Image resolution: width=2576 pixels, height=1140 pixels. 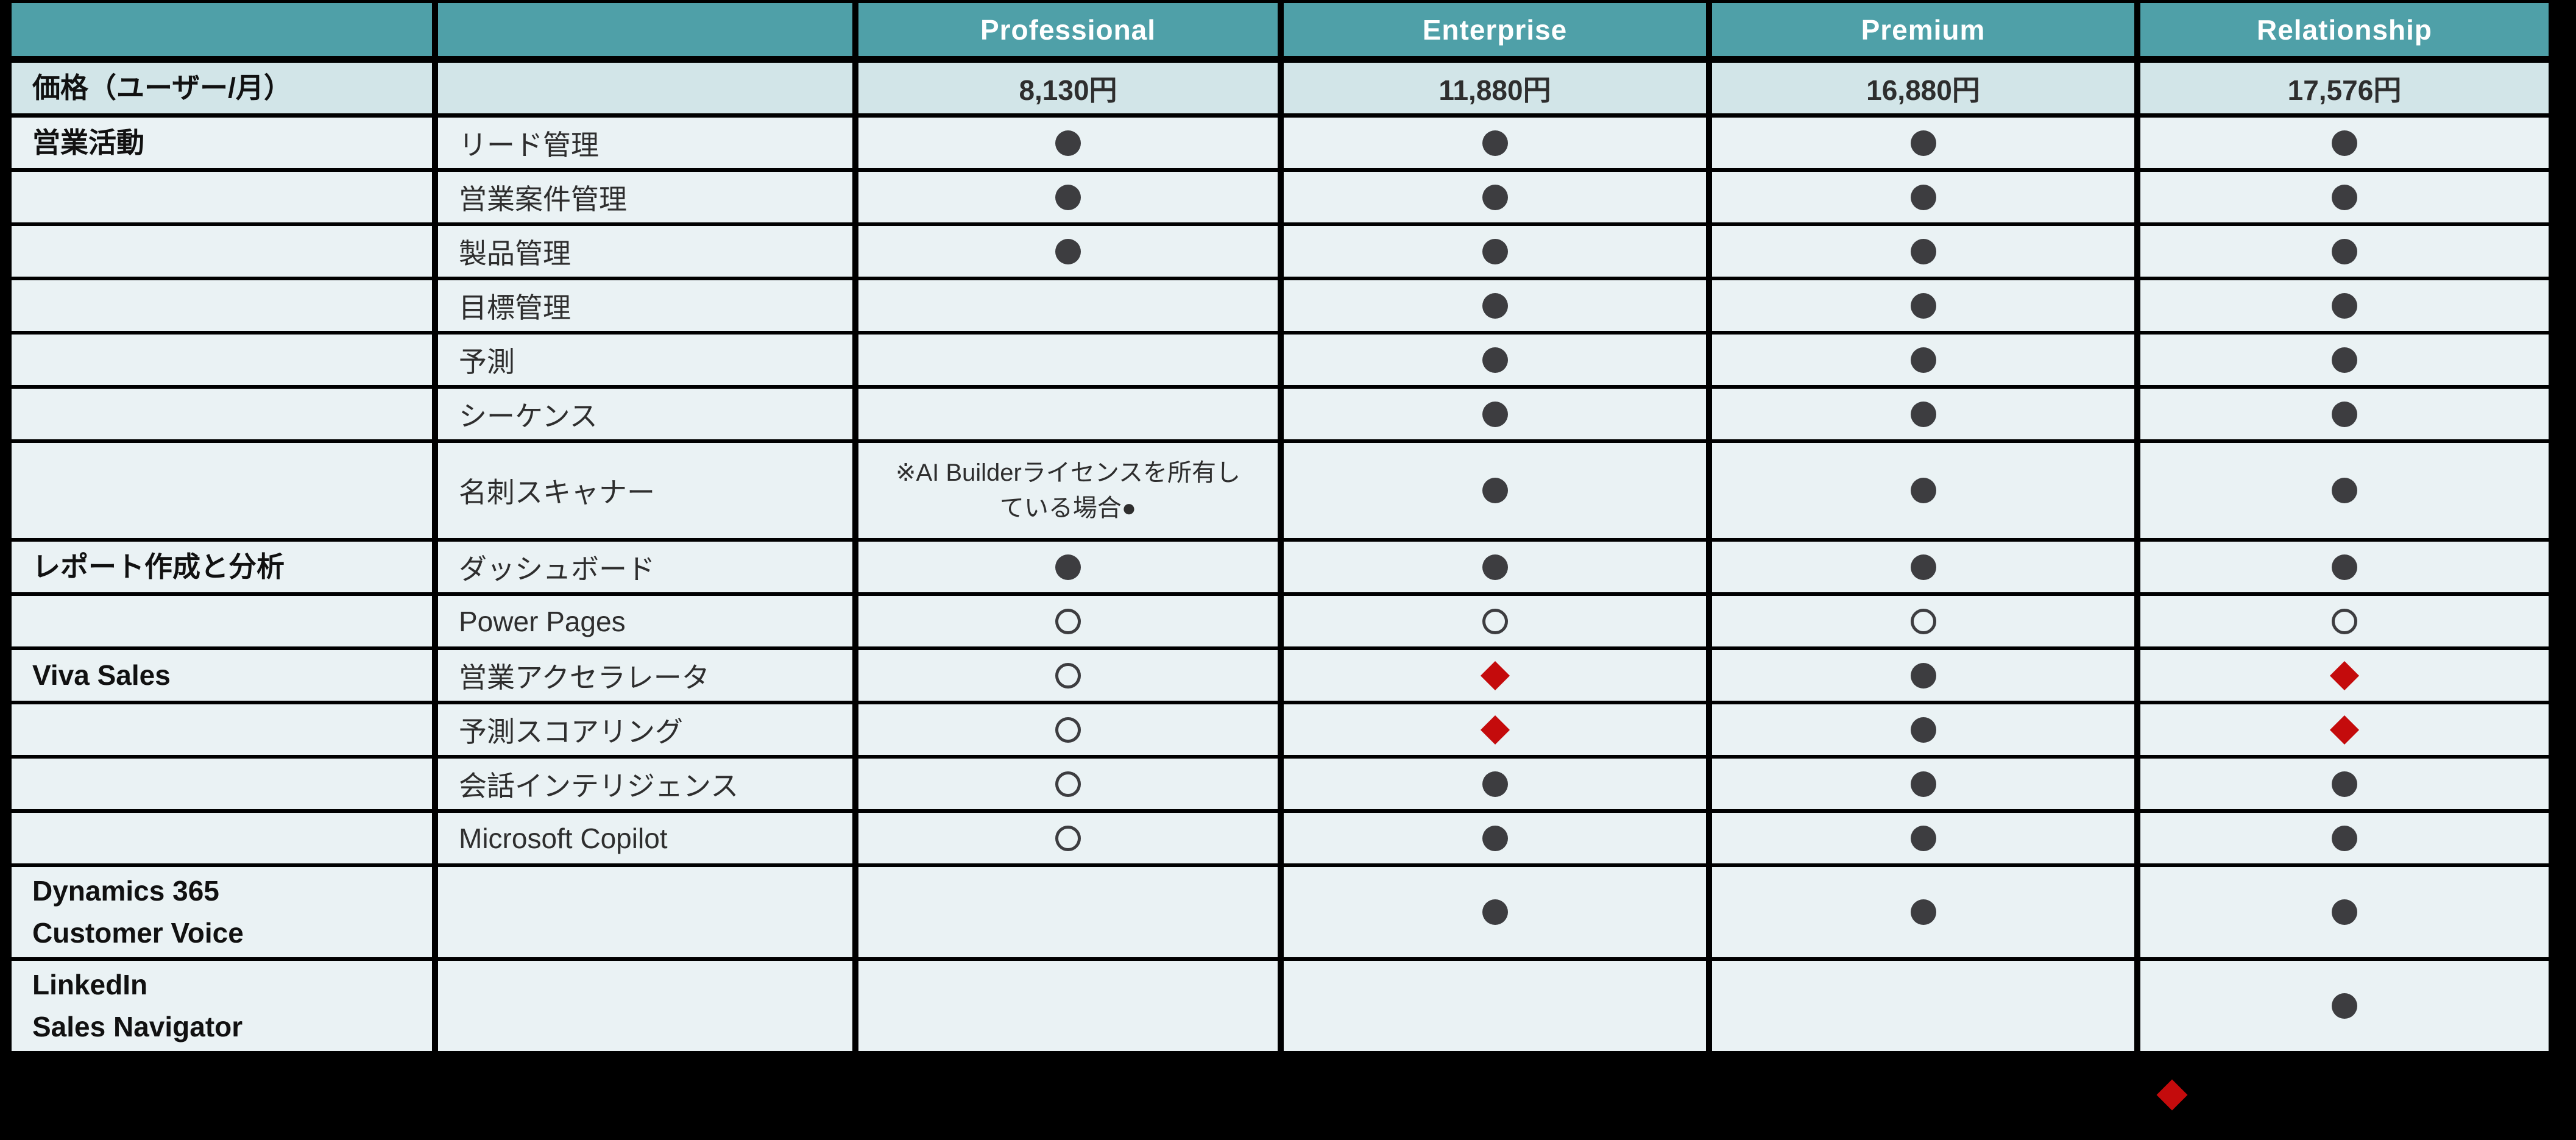 What do you see at coordinates (645, 784) in the screenshot?
I see `feature-cell: 会話インテリジェンス` at bounding box center [645, 784].